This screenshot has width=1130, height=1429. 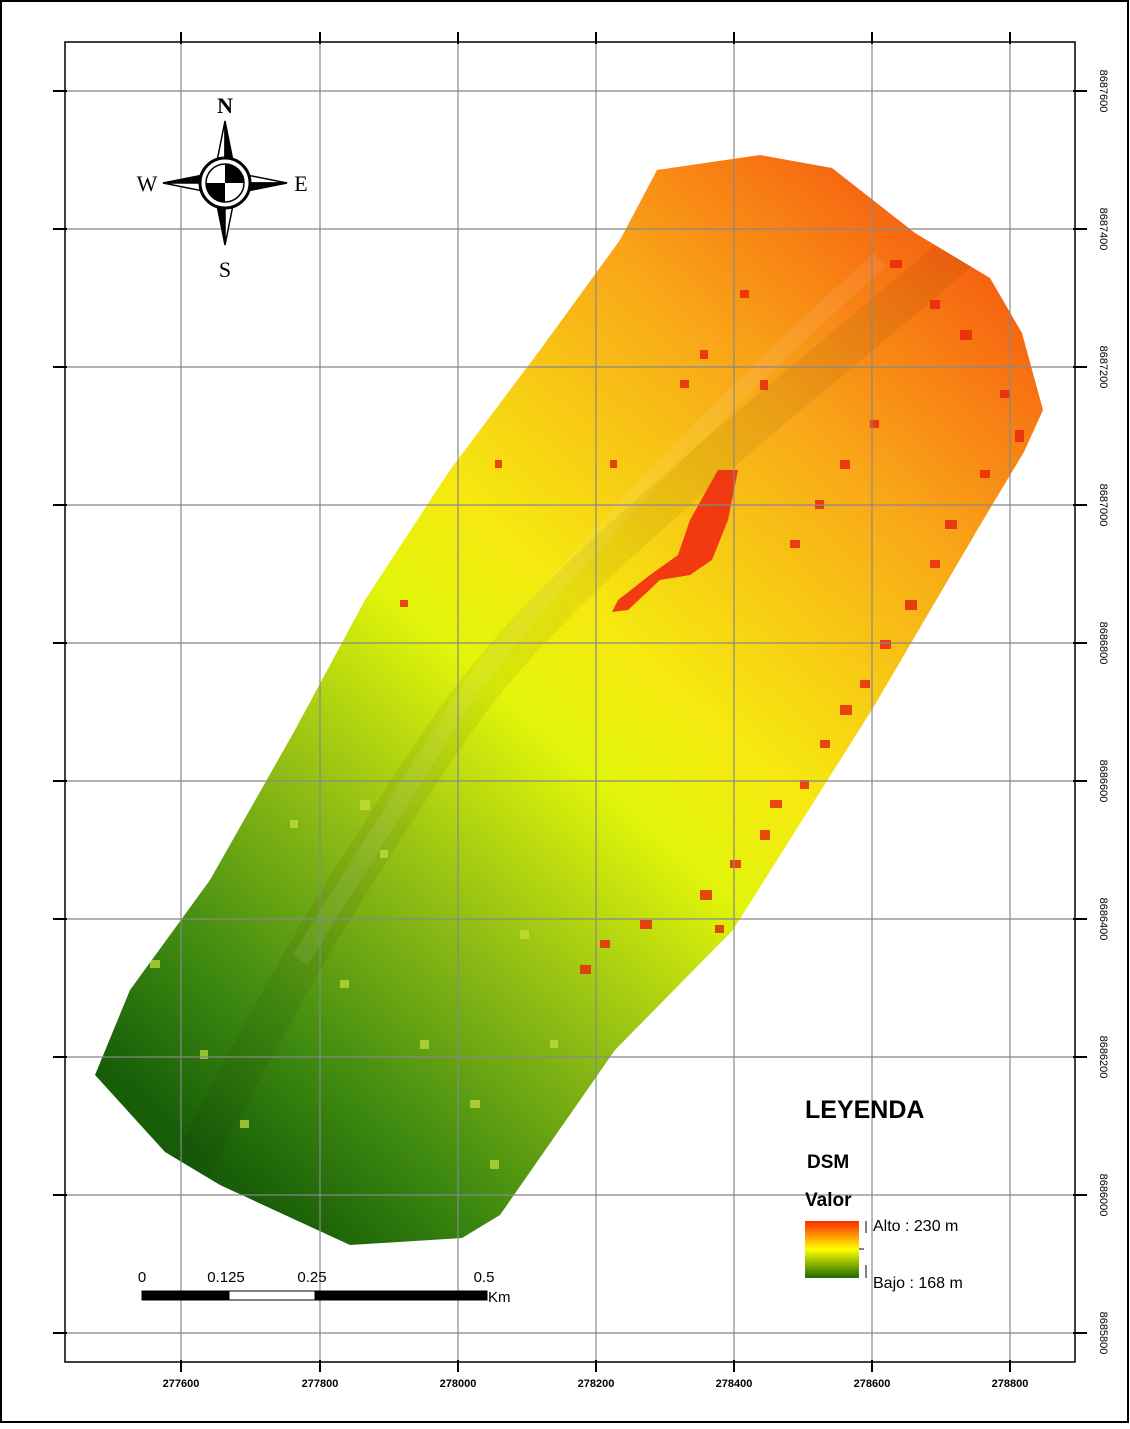 What do you see at coordinates (225, 269) in the screenshot?
I see `compass-s-label: S` at bounding box center [225, 269].